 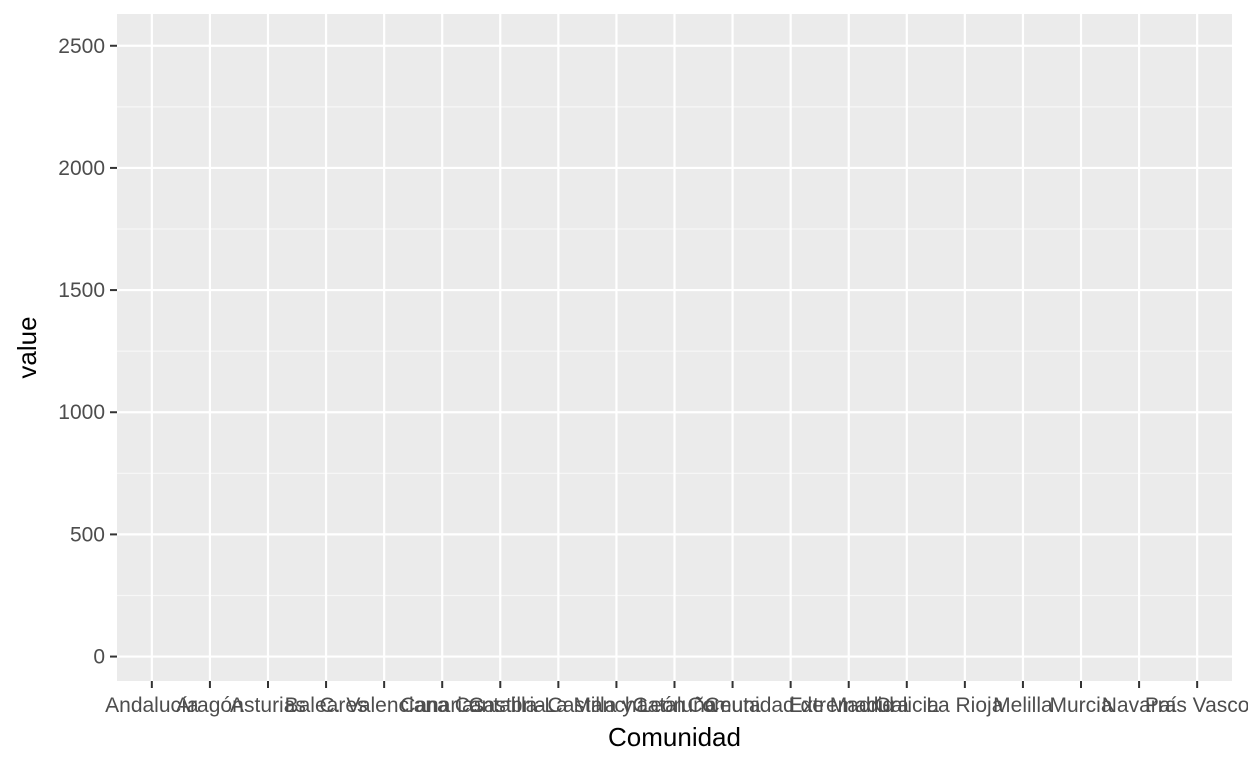 I want to click on y-tick-label: 1000, so click(x=81, y=412).